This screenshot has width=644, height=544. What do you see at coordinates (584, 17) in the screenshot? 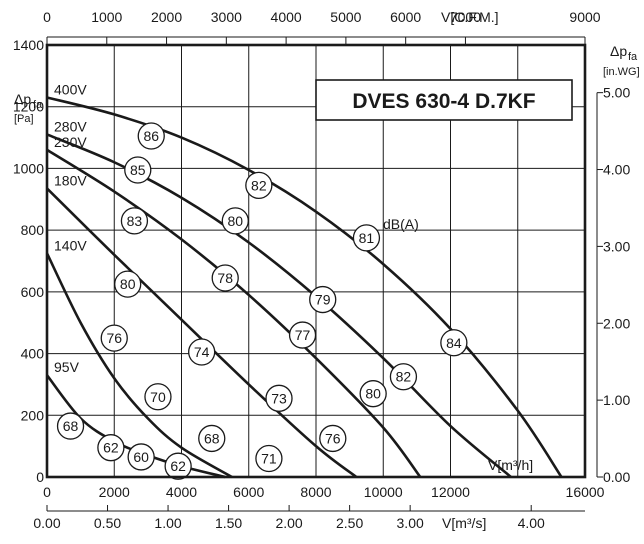
I see `x-top-tick-label: 9000` at bounding box center [584, 17].